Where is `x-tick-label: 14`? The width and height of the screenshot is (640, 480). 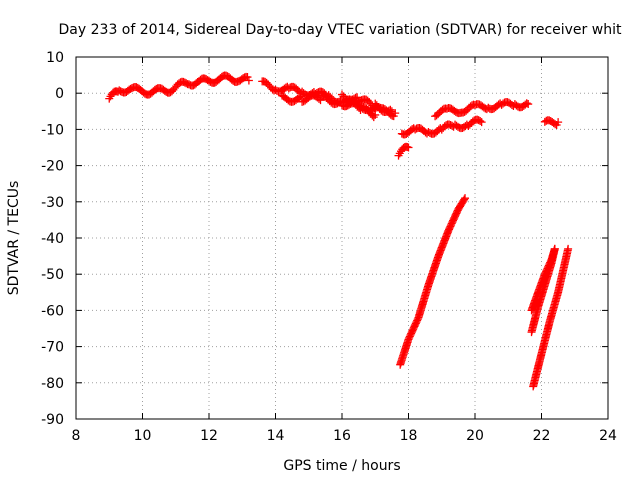 x-tick-label: 14 is located at coordinates (276, 436).